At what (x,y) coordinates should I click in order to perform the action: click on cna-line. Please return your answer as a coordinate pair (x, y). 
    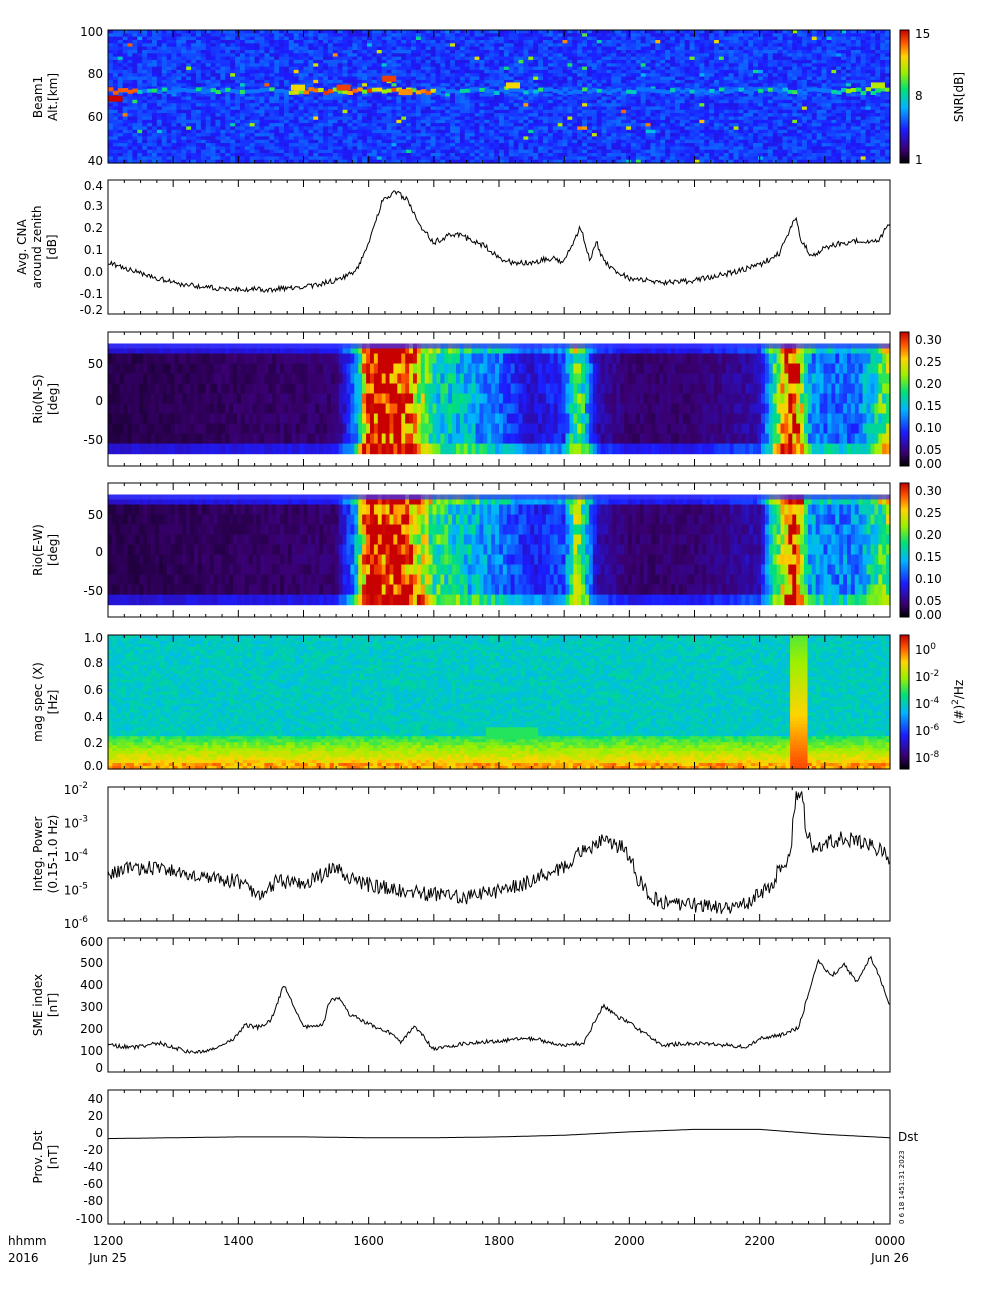
    Looking at the image, I should click on (499, 242).